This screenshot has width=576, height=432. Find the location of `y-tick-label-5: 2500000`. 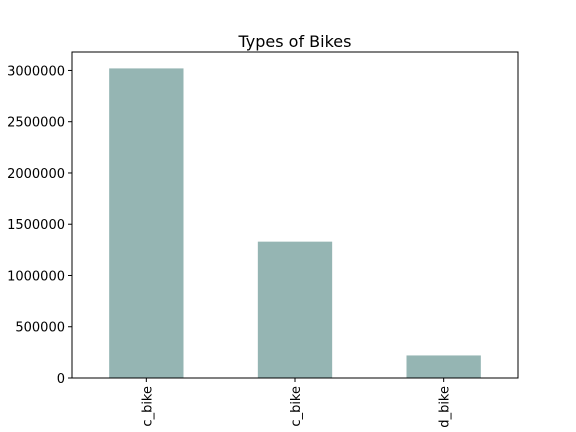

y-tick-label-5: 2500000 is located at coordinates (36, 123).